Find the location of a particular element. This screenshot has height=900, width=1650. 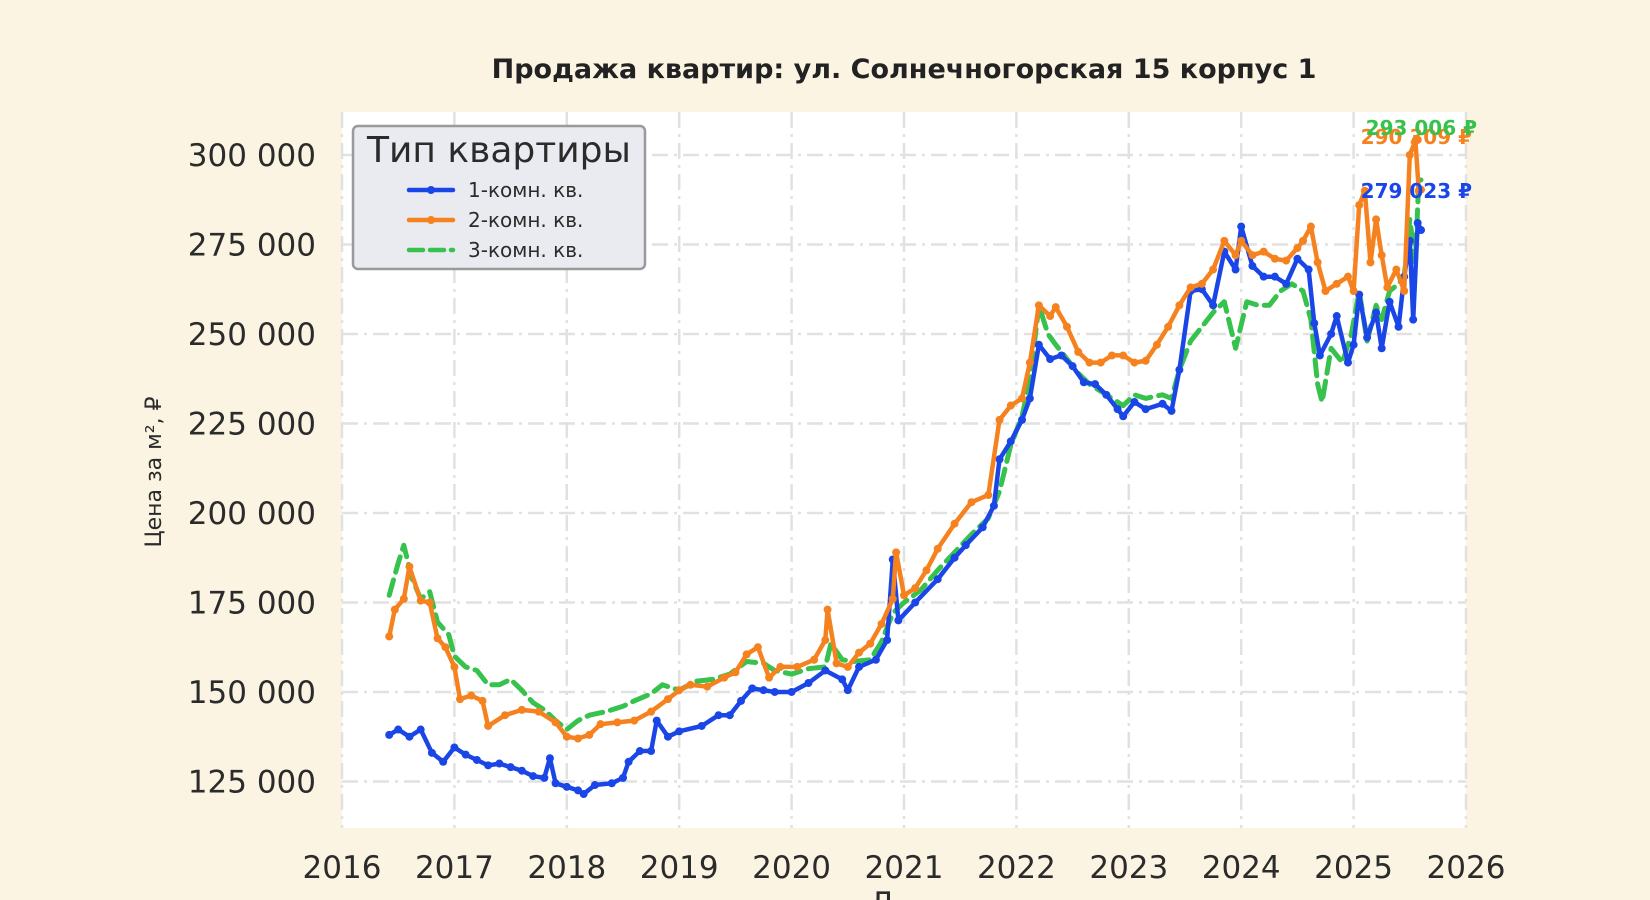

x-tick-label: 2019 is located at coordinates (679, 868).